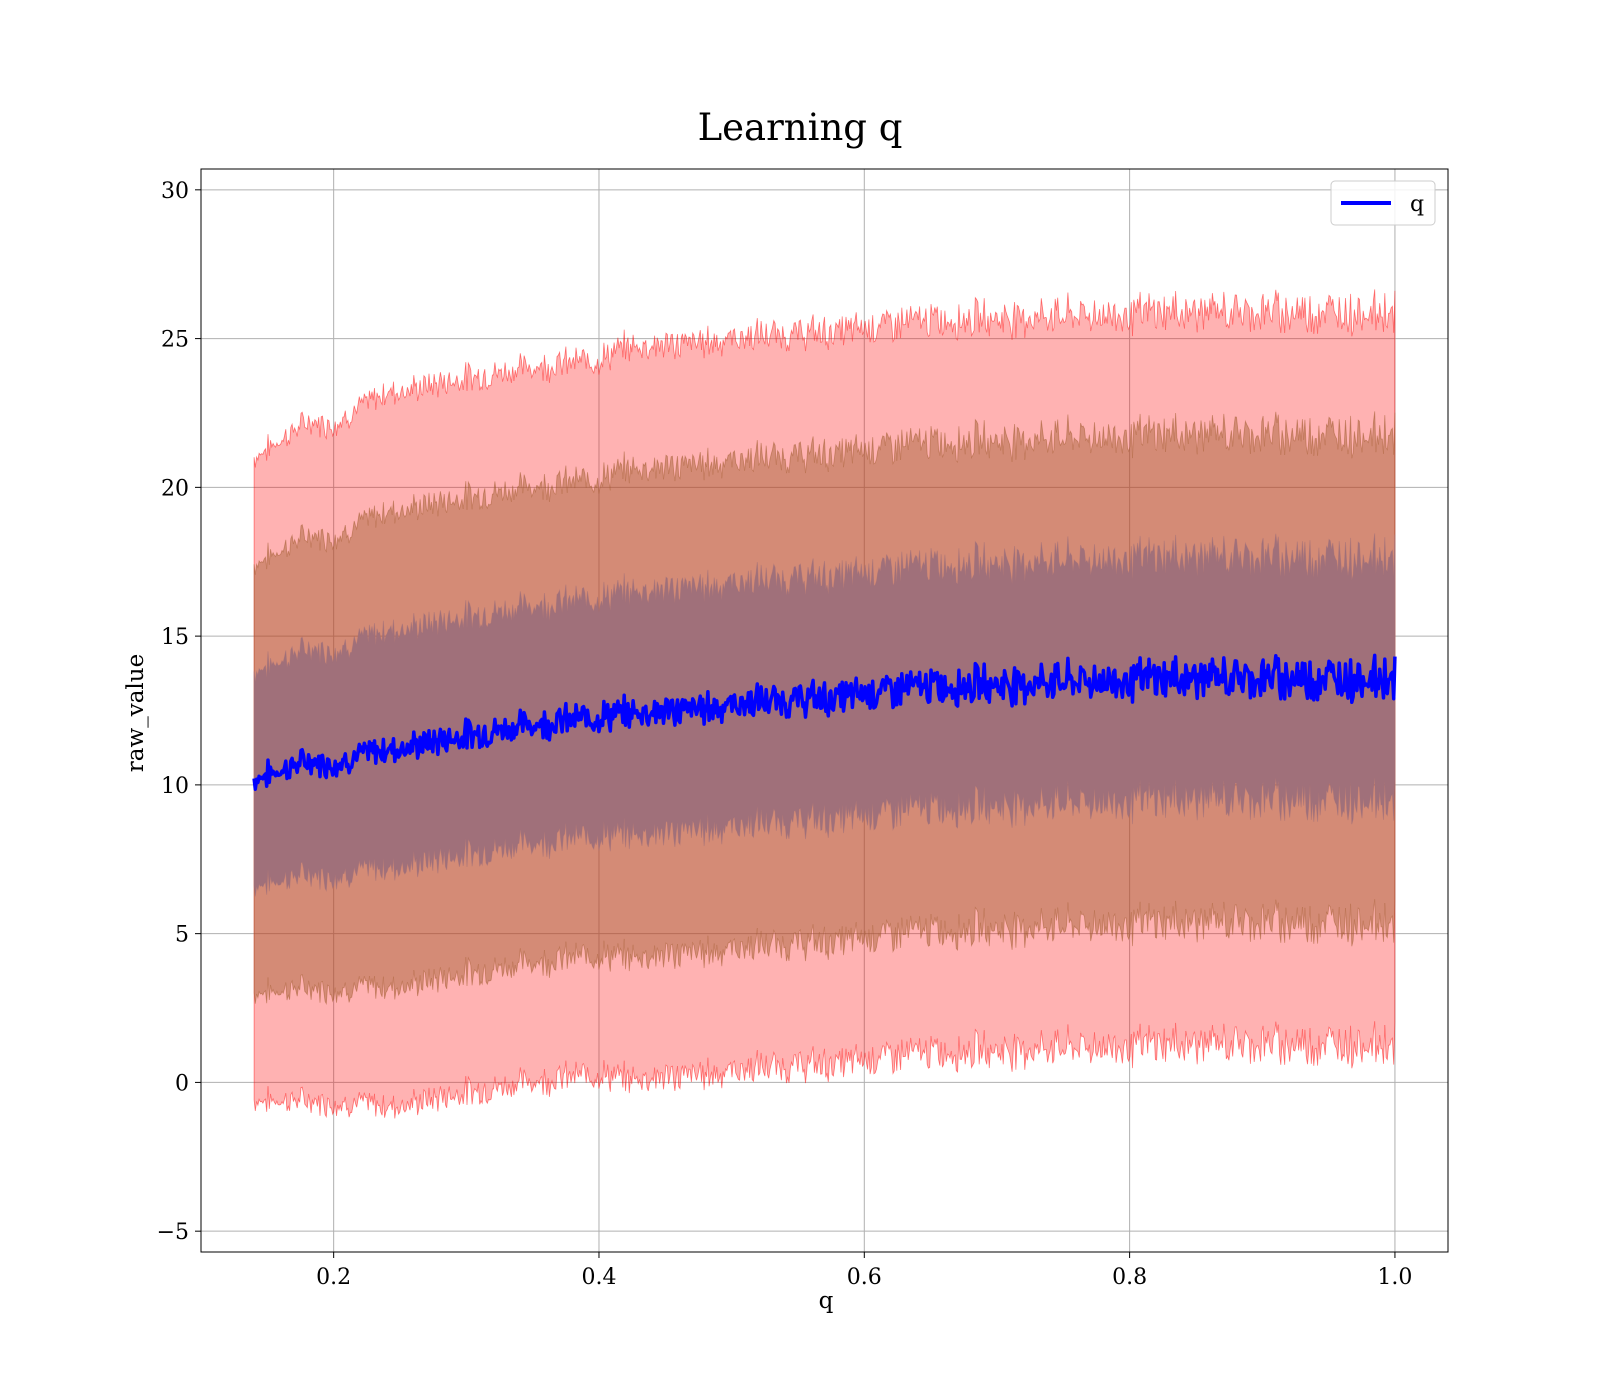 This screenshot has height=1400, width=1600. I want to click on legend: q, so click(1383, 203).